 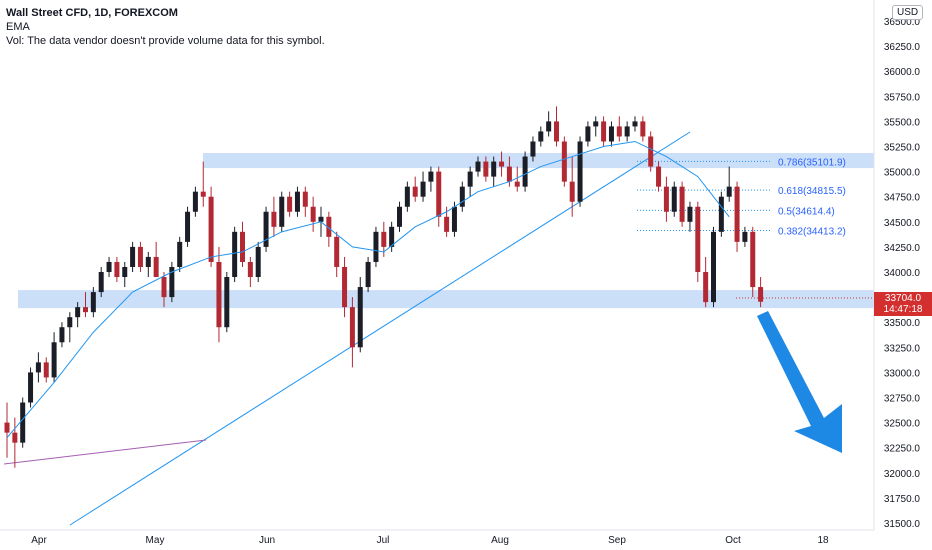 I want to click on price-tick-label: 33500.0, so click(x=902, y=323).